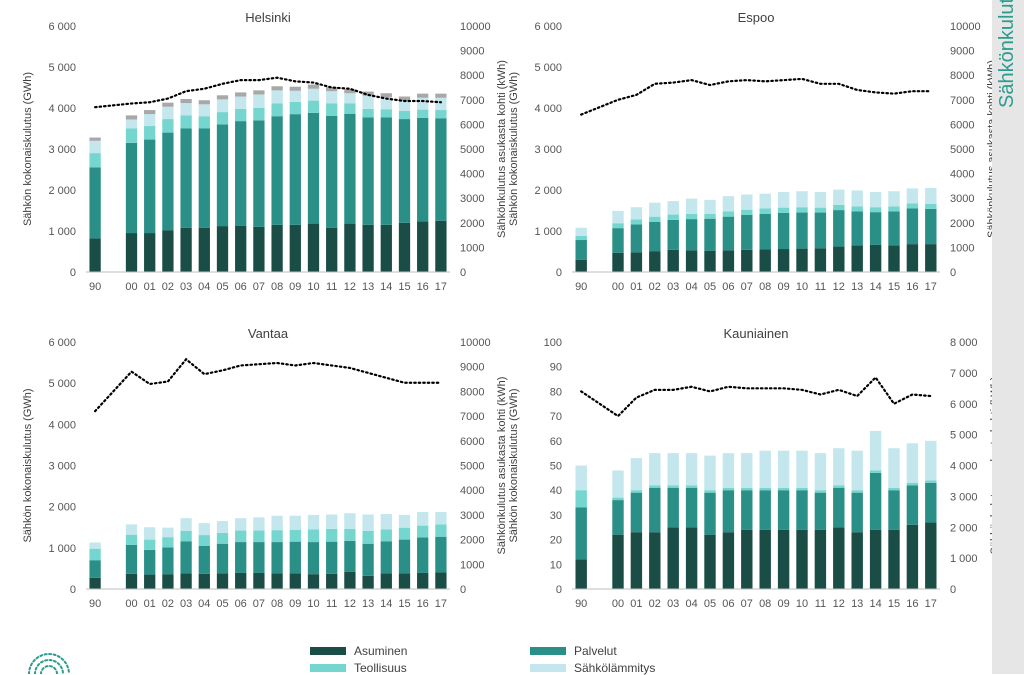  Describe the element at coordinates (673, 208) in the screenshot. I see `bar-sähkölämmitys-03` at that location.